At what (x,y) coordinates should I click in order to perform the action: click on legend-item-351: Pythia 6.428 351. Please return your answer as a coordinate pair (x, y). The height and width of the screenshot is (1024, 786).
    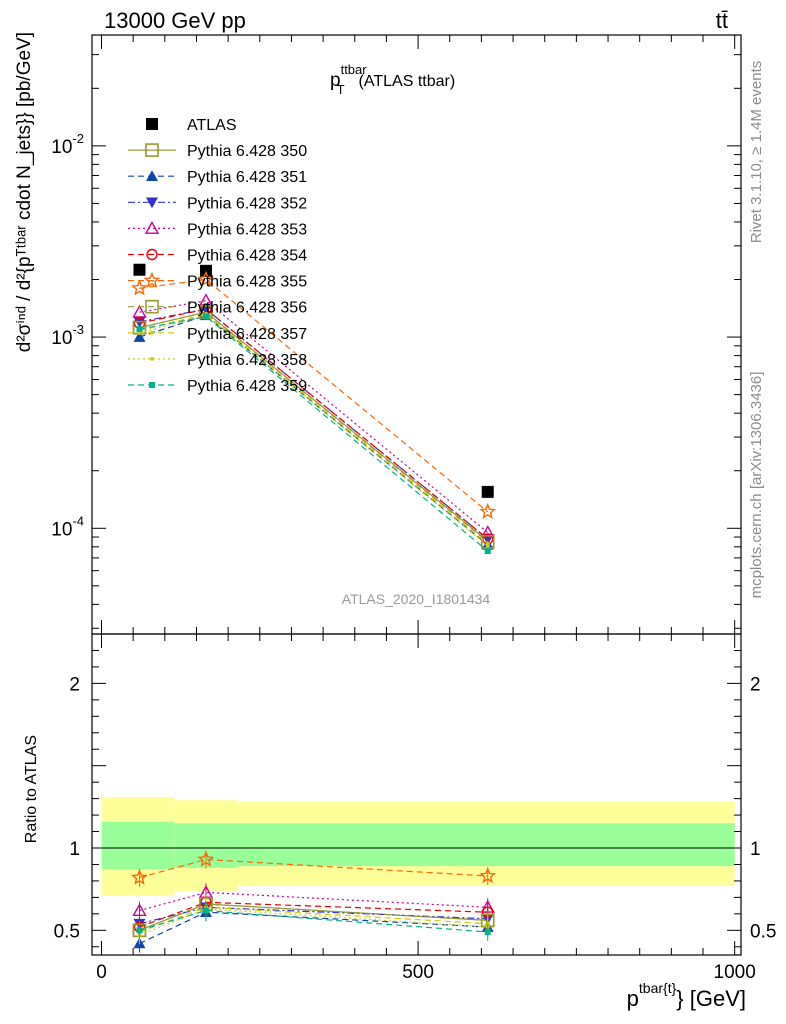
    Looking at the image, I should click on (217, 177).